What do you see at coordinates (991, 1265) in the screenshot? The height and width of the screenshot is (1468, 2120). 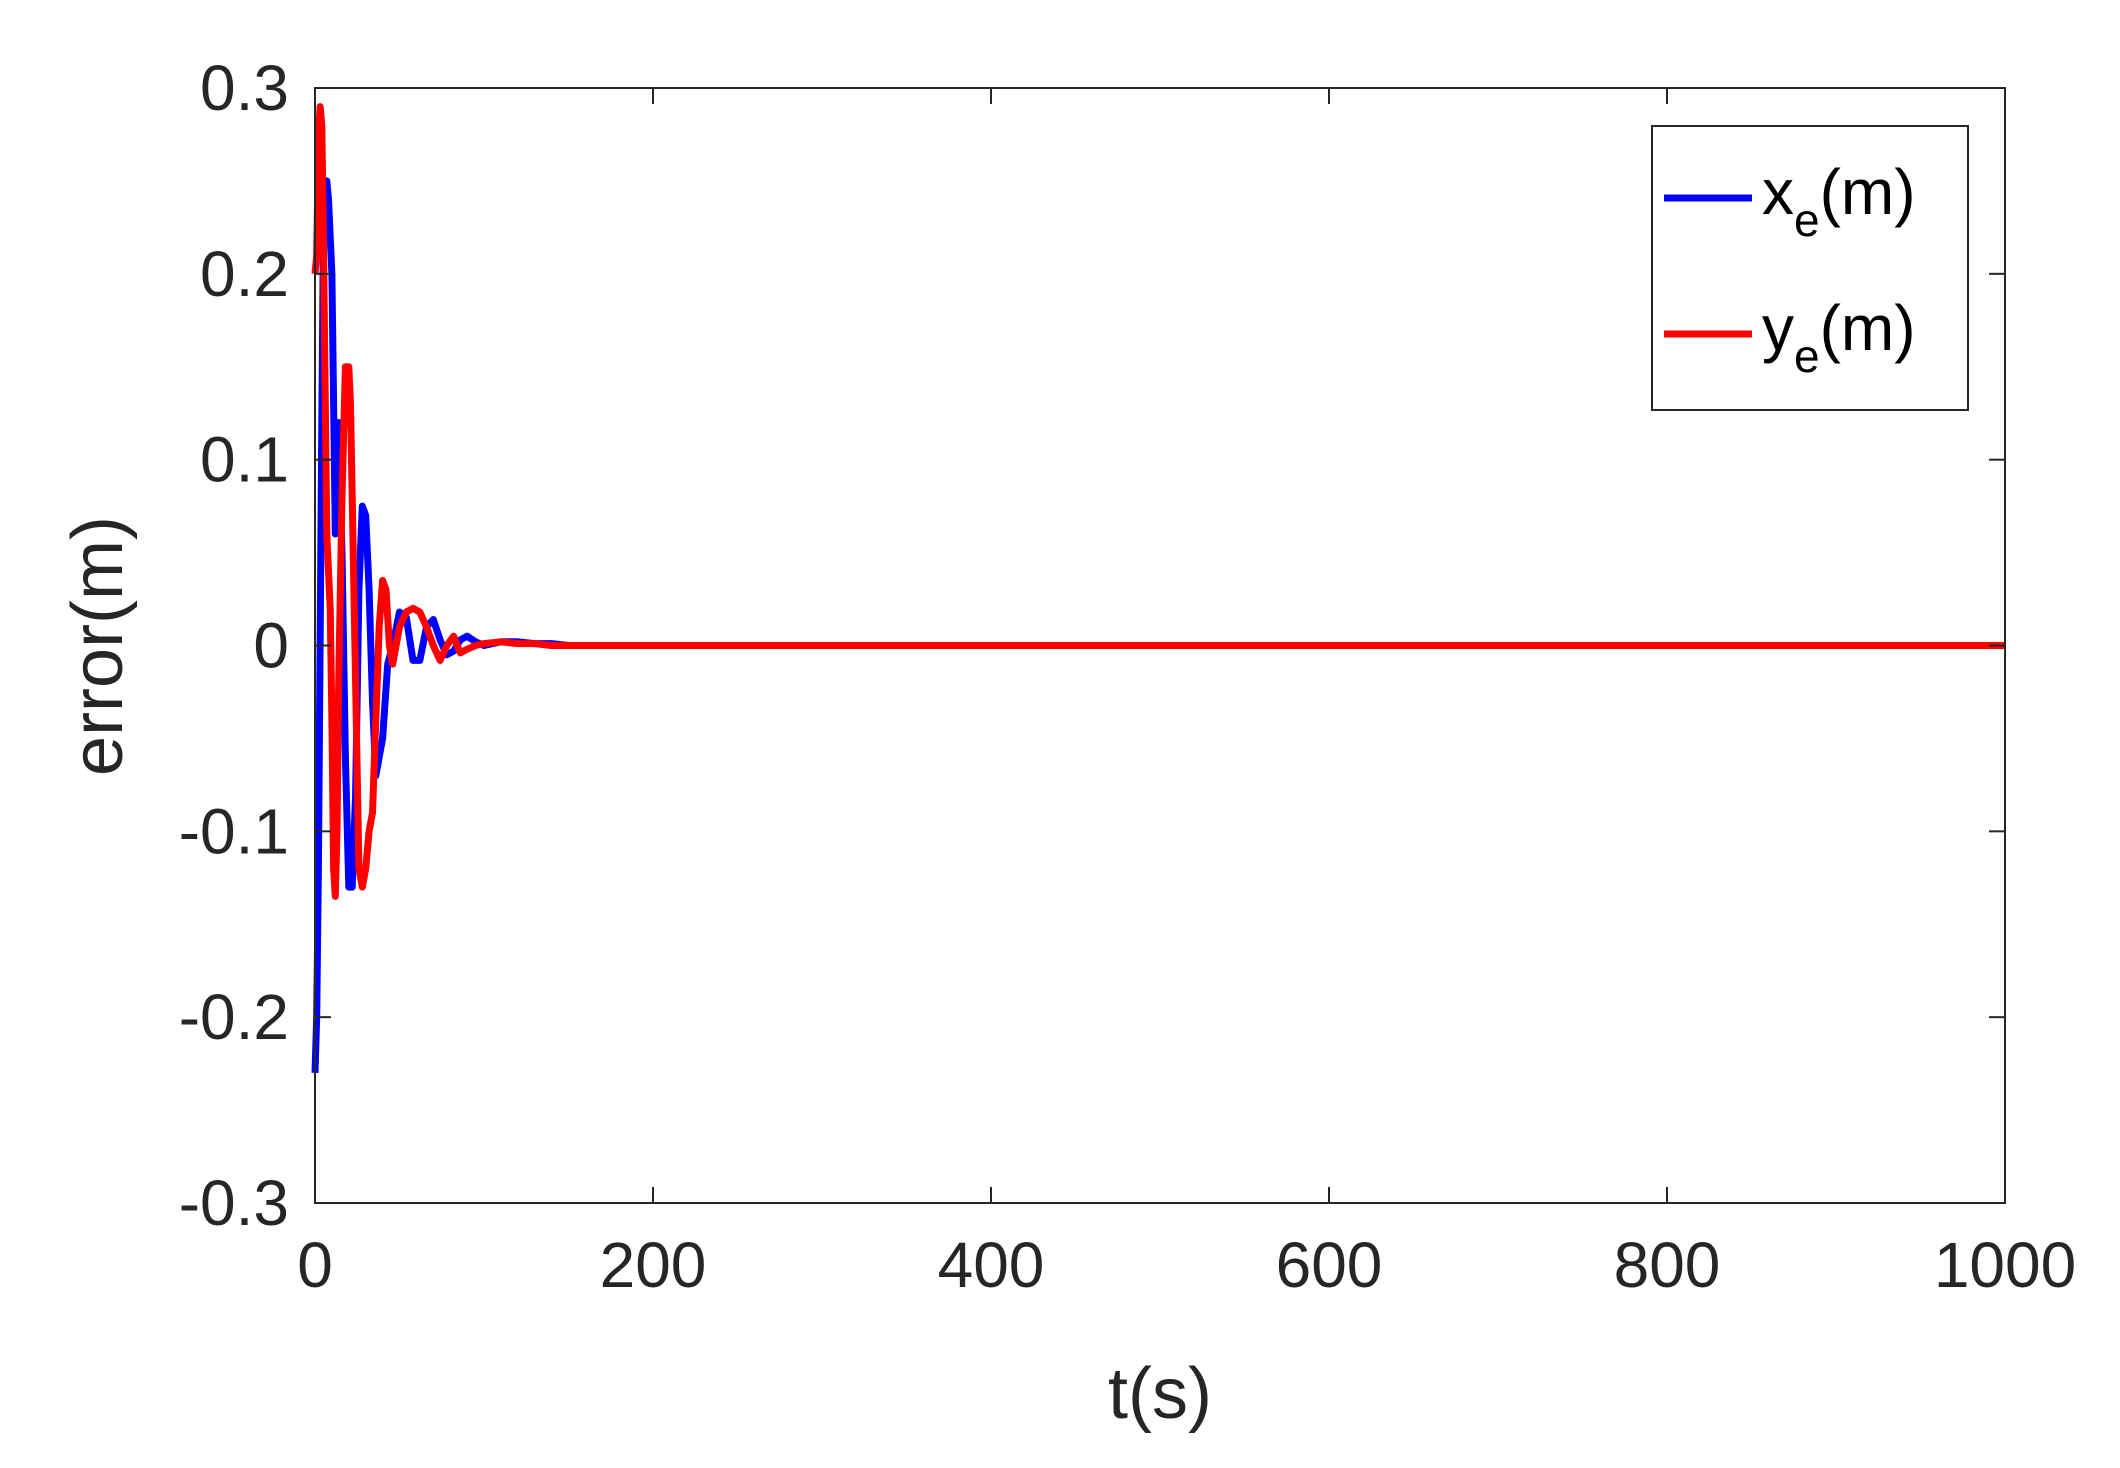 I see `x-tick-label: 400` at bounding box center [991, 1265].